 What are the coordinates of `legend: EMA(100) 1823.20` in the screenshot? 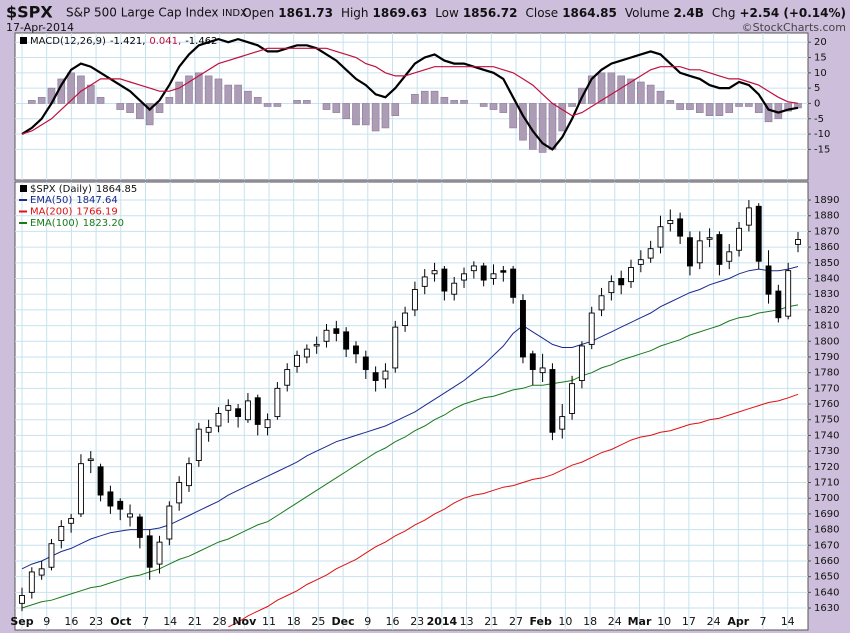 It's located at (77, 223).